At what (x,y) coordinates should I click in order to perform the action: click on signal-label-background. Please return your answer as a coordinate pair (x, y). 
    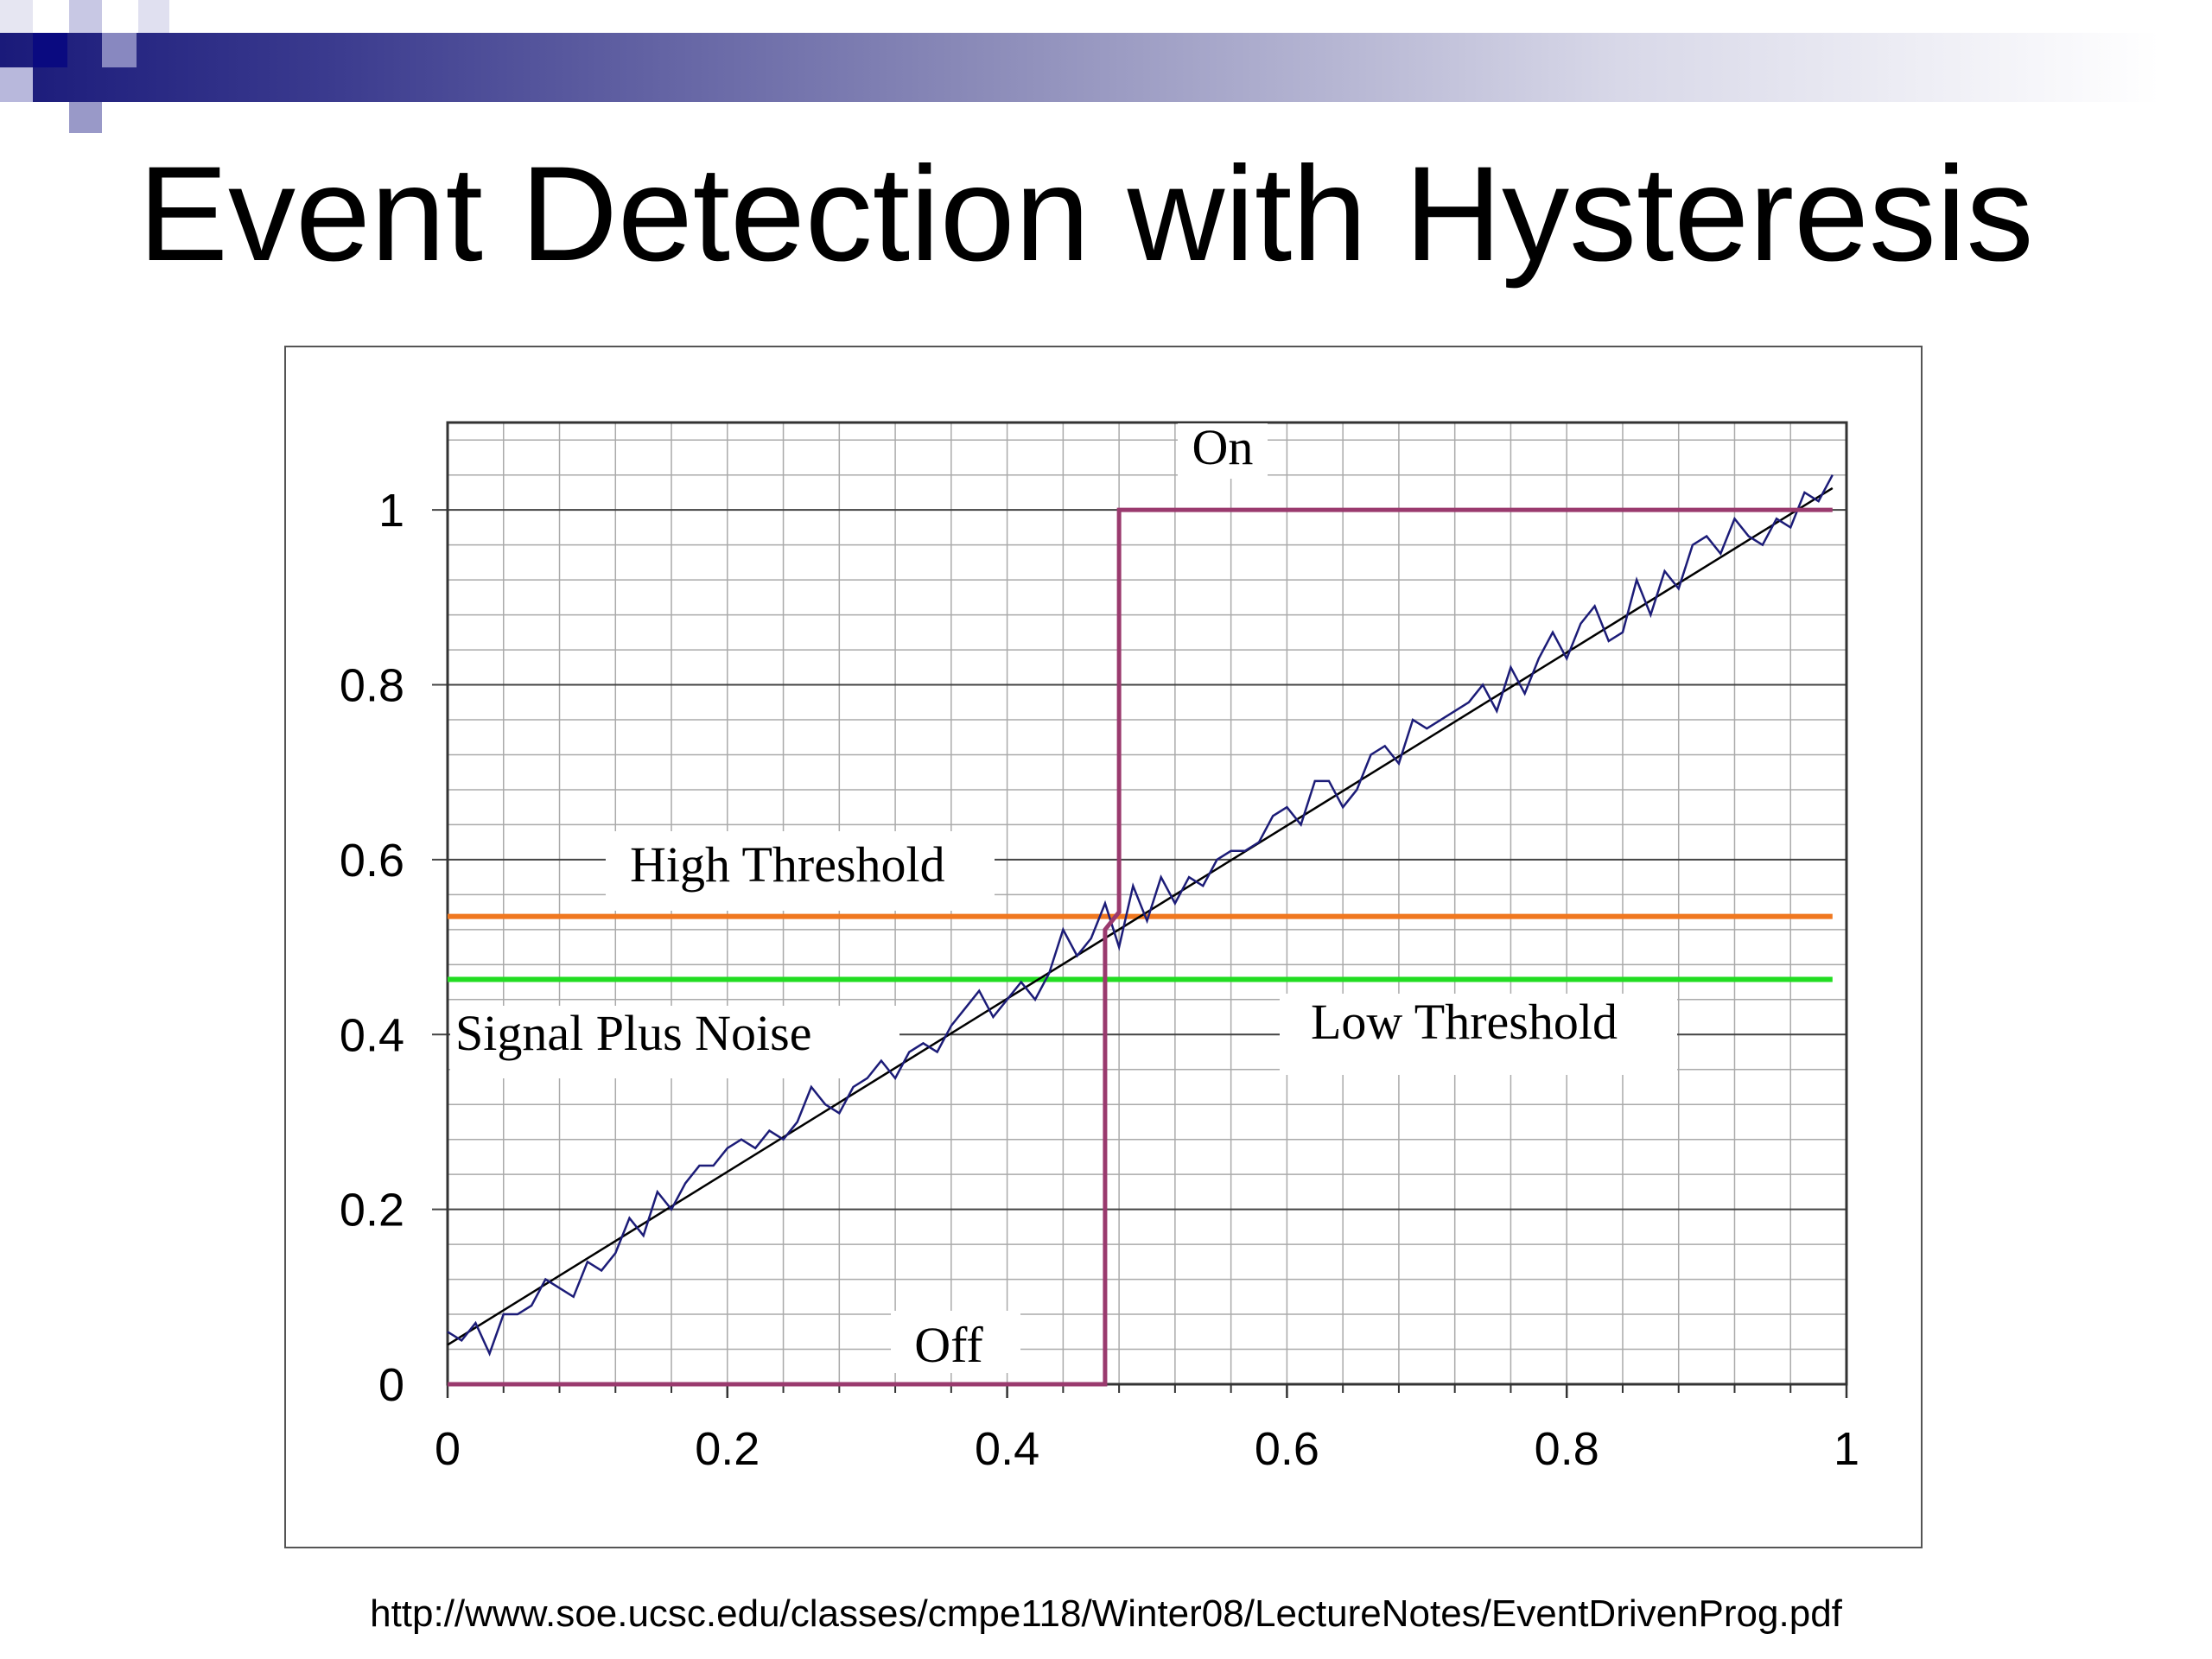
    Looking at the image, I should click on (674, 1042).